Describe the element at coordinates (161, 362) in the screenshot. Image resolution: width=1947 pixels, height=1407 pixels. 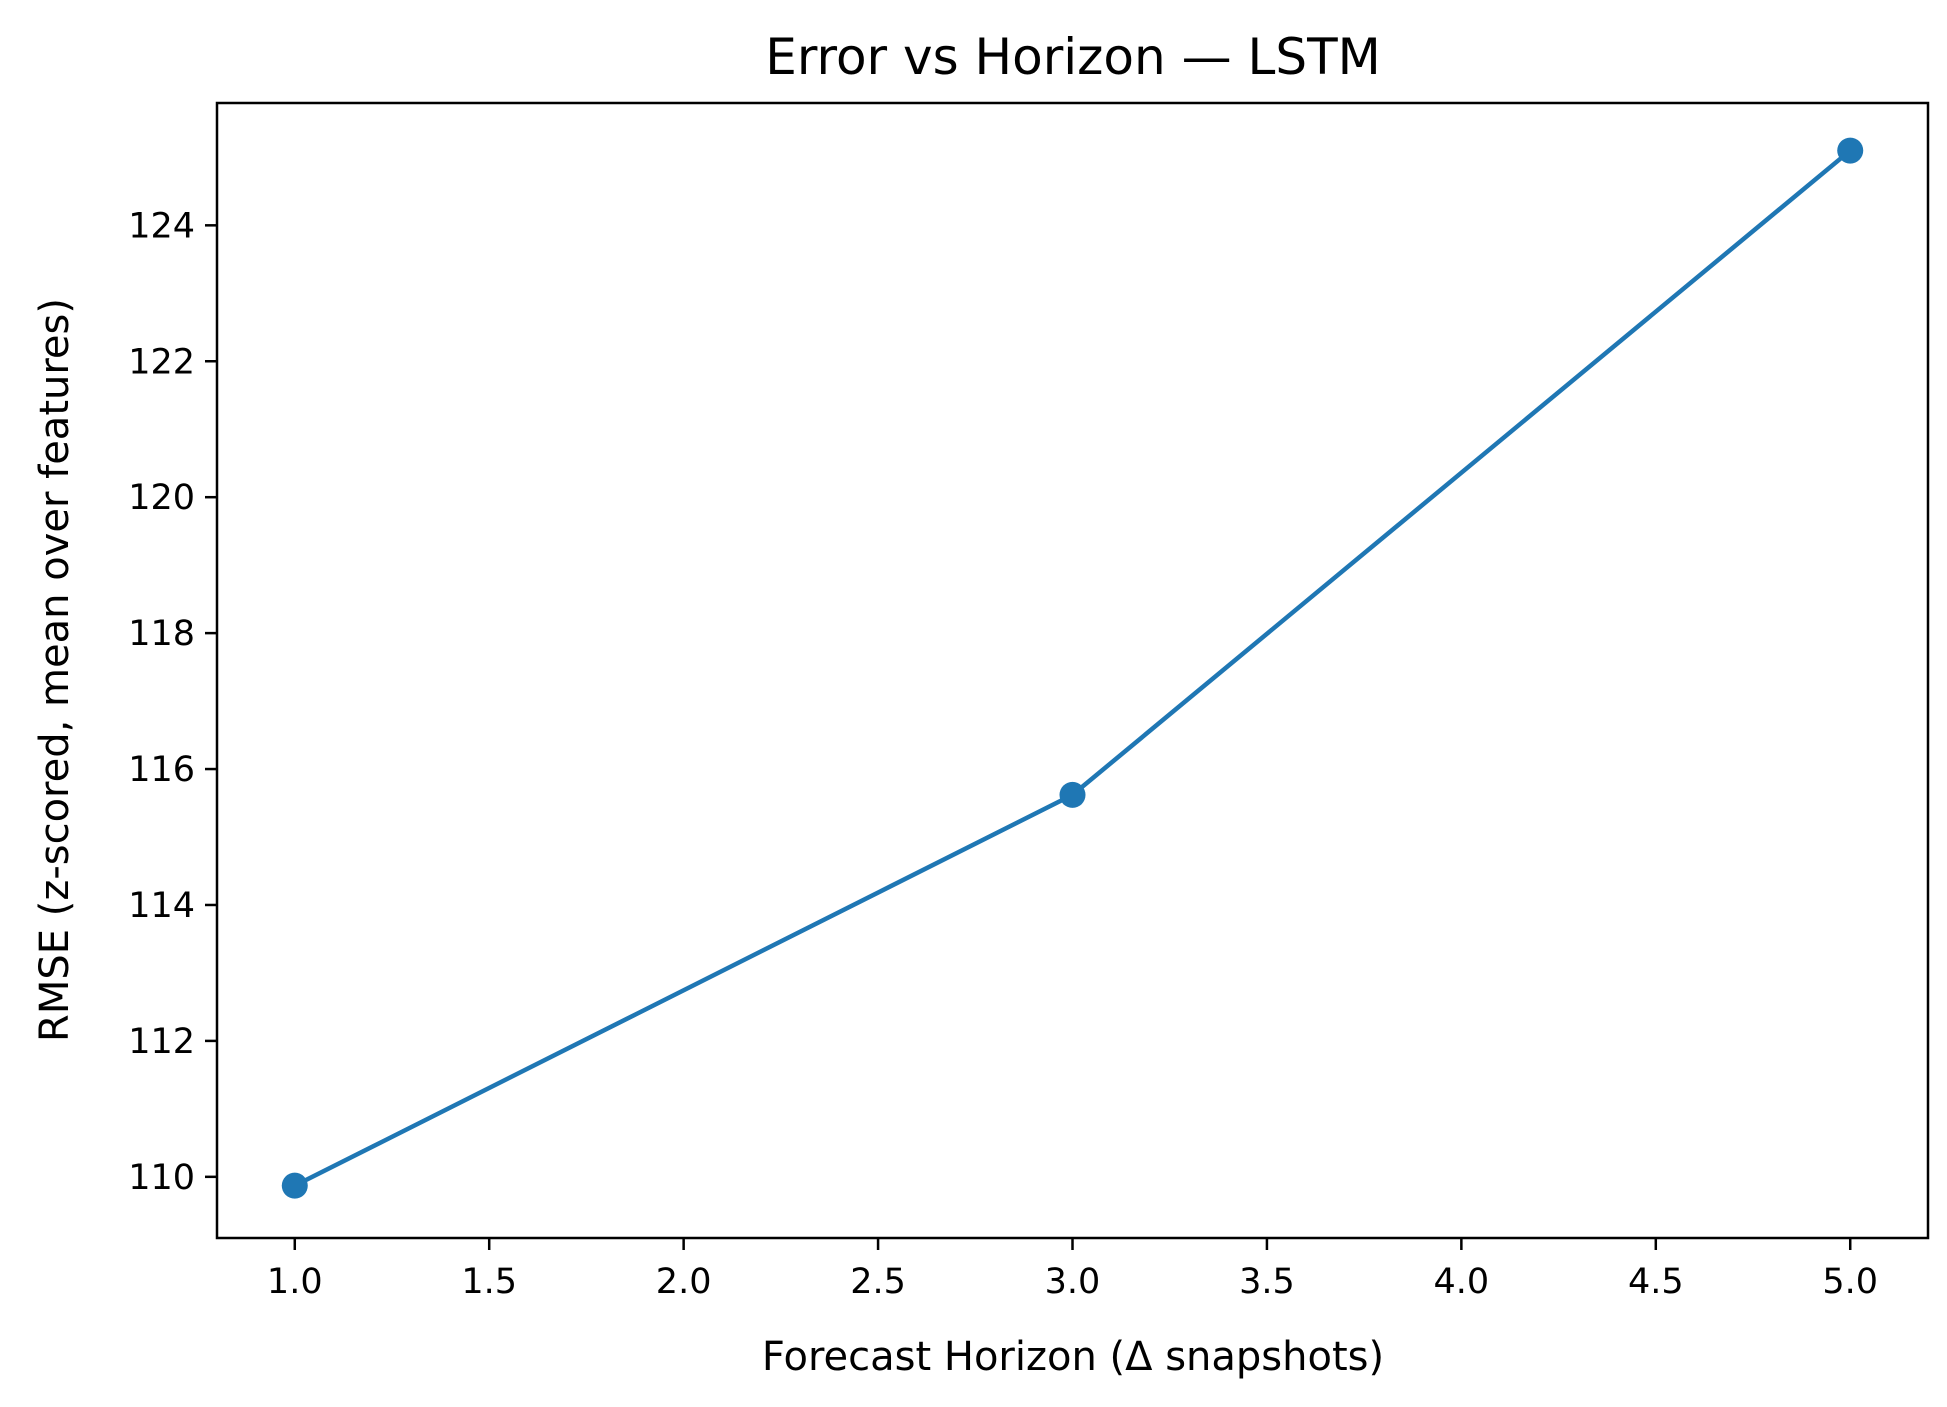
I see `y-tick-label: 122` at that location.